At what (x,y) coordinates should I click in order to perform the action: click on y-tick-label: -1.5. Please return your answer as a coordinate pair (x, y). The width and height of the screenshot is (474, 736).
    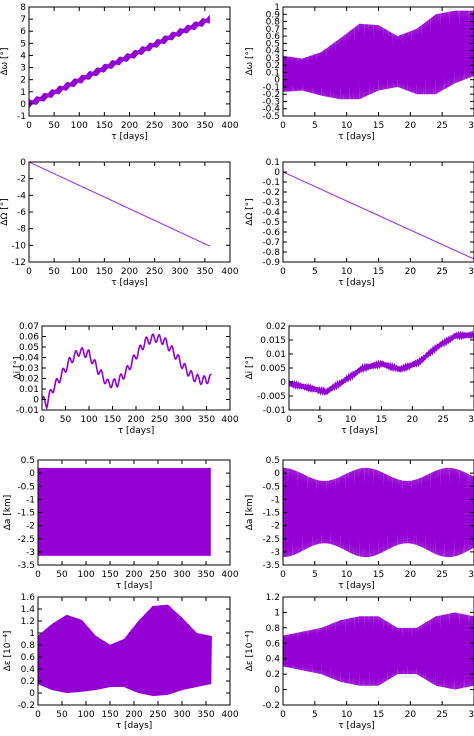
    Looking at the image, I should click on (26, 514).